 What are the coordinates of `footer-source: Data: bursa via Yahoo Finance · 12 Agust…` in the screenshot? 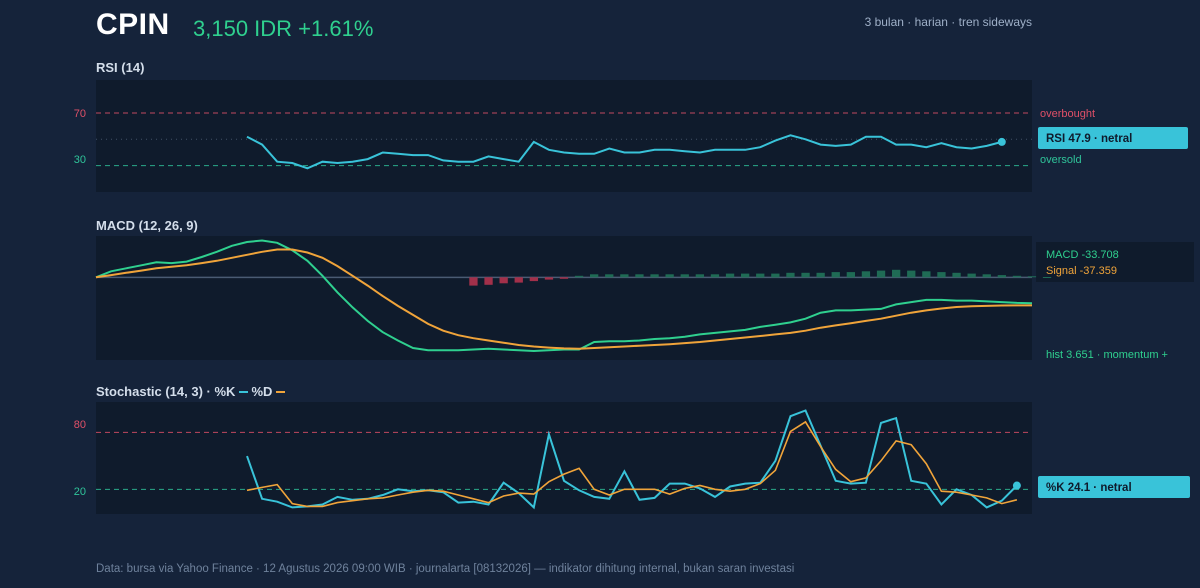 It's located at (445, 569).